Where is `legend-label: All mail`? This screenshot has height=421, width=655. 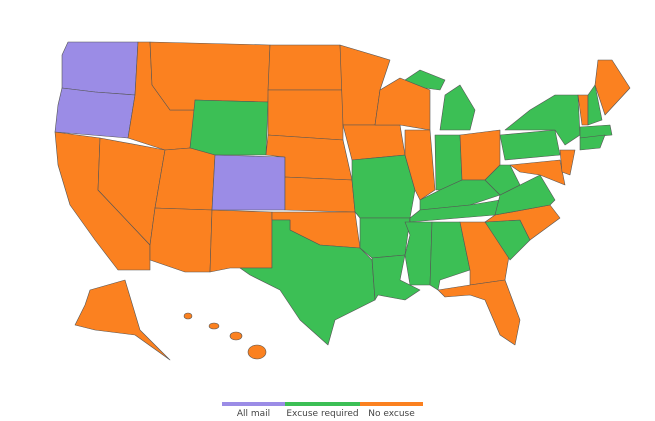
legend-label: All mail is located at coordinates (253, 414).